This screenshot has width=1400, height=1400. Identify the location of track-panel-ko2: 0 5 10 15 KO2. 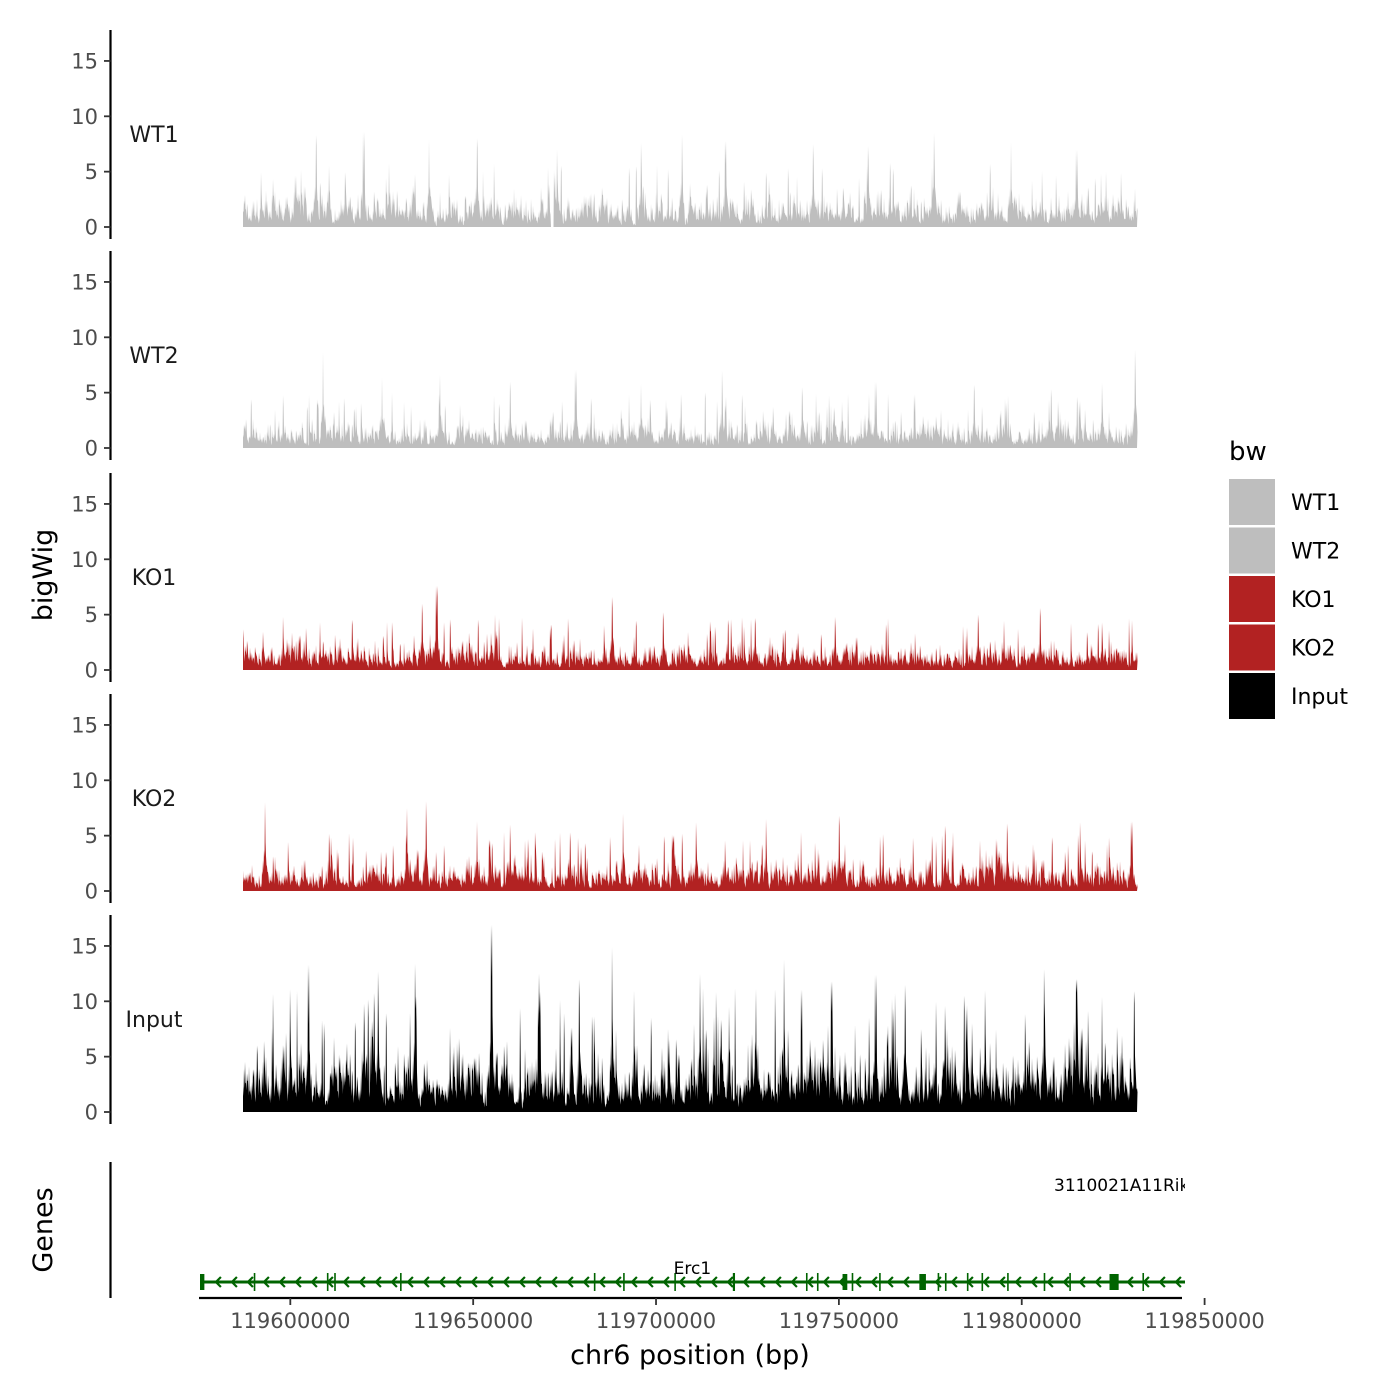
(604, 799).